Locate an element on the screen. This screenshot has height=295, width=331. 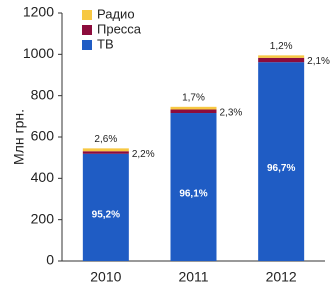
value-label: 2,1% is located at coordinates (318, 61).